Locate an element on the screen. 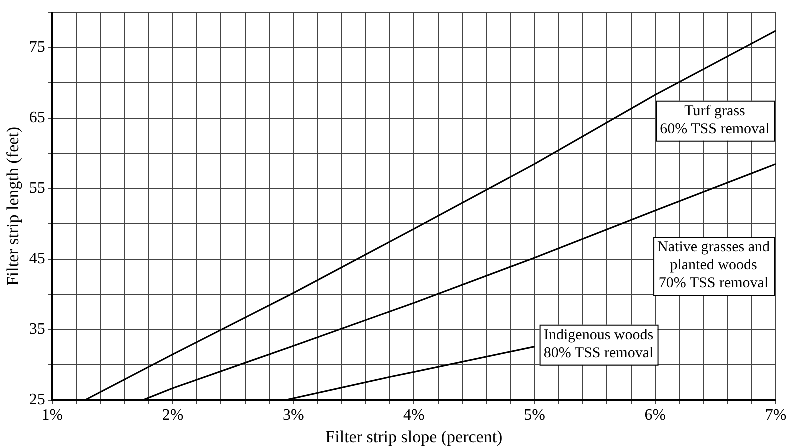 The width and height of the screenshot is (790, 448). x-tick-label: 4% is located at coordinates (414, 415).